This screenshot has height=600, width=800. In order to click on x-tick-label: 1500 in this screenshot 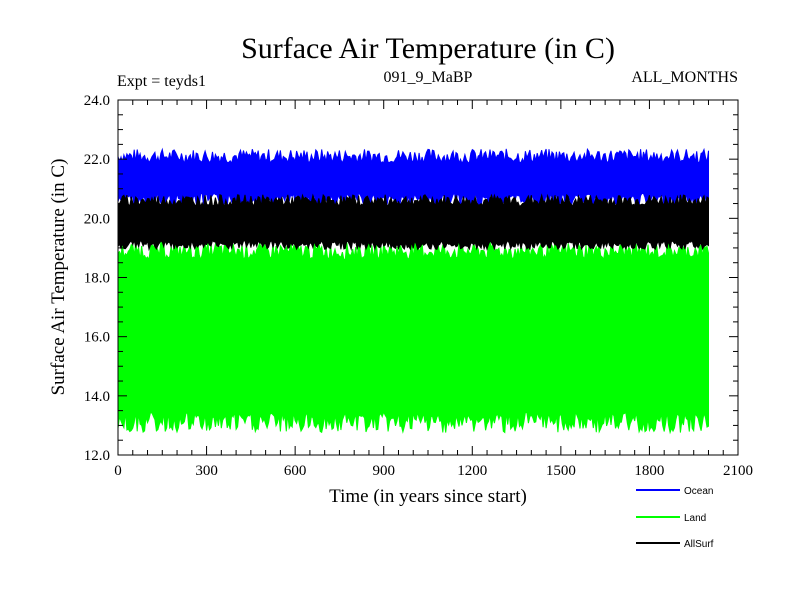, I will do `click(561, 471)`.